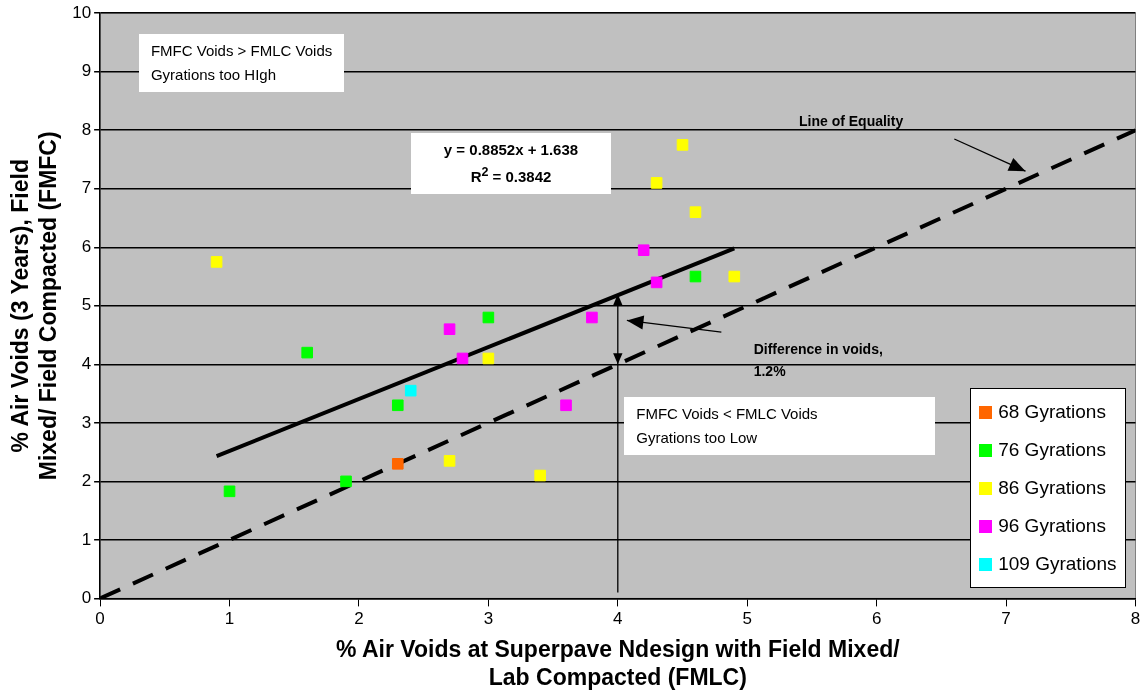  Describe the element at coordinates (86, 188) in the screenshot. I see `y-tick-label: 7` at that location.